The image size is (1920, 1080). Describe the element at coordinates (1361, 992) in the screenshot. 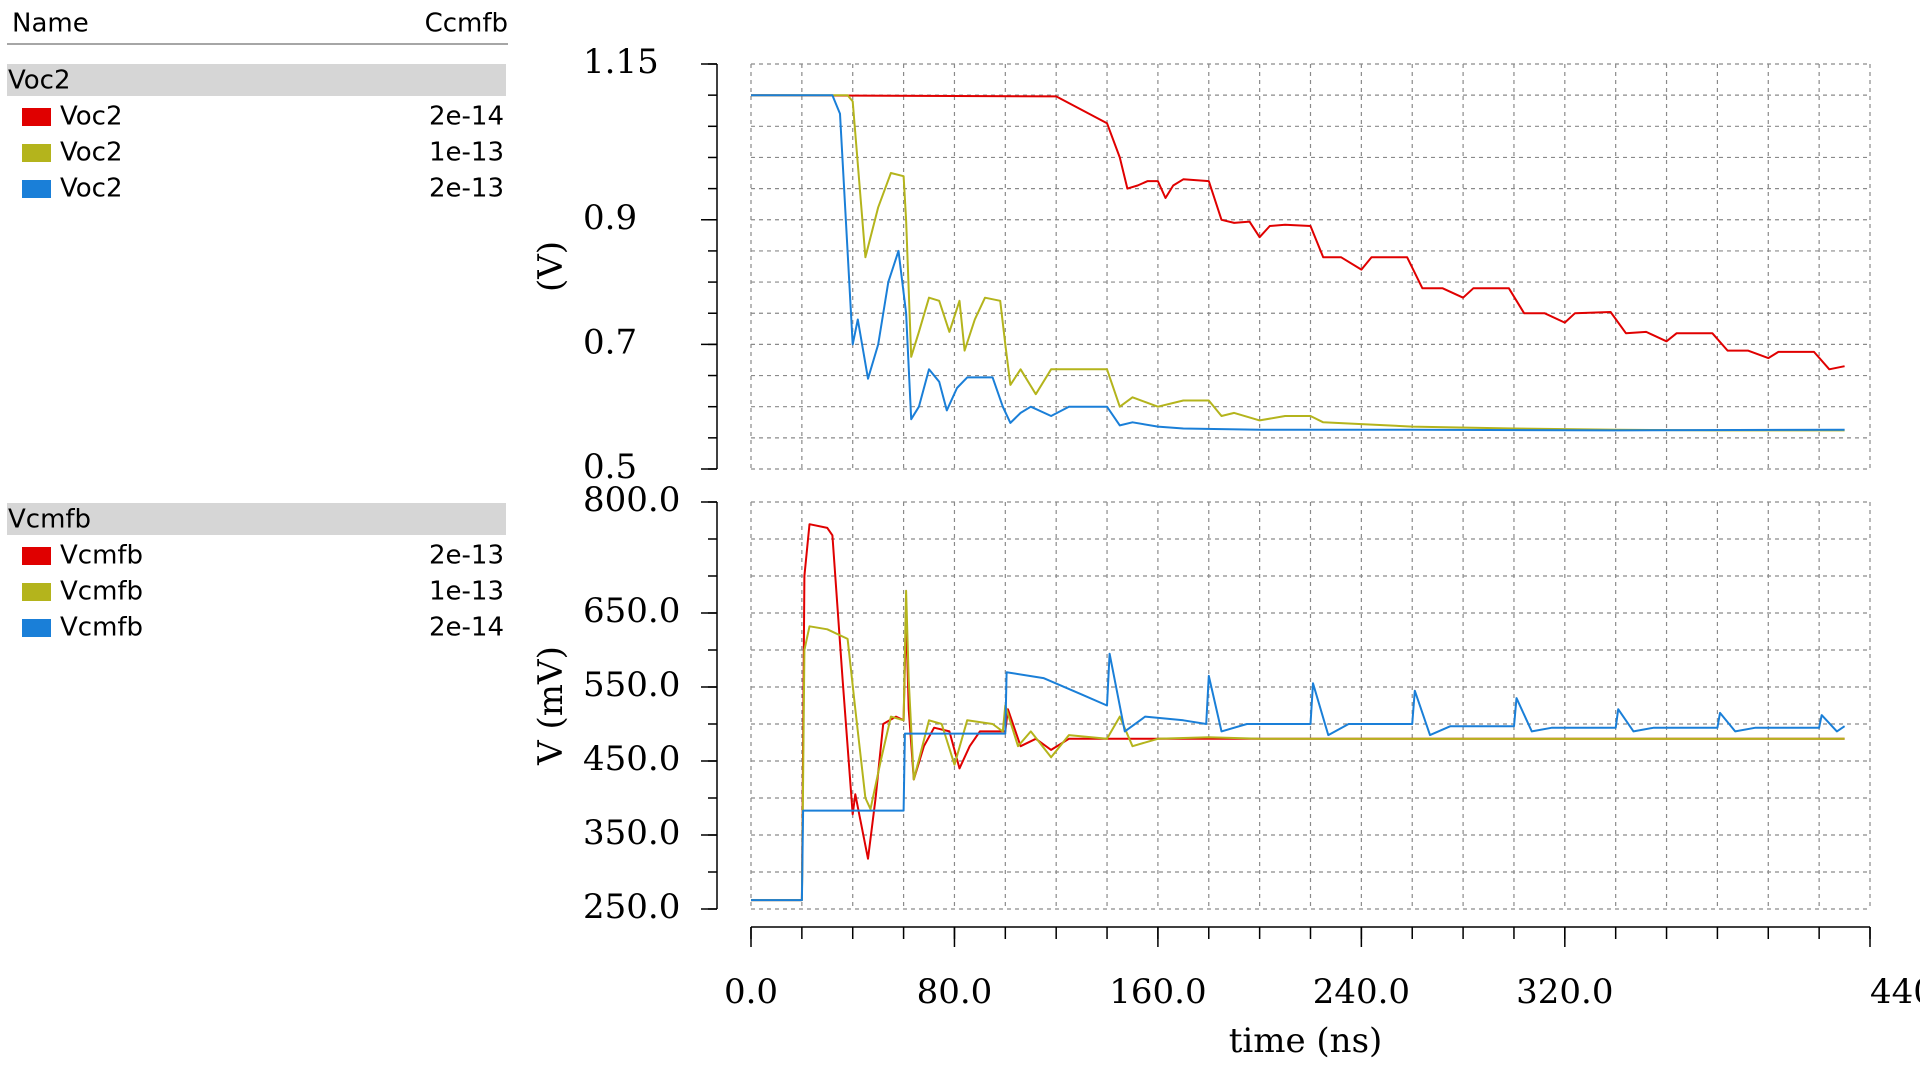

I see `x-tick-label: 240.0` at that location.